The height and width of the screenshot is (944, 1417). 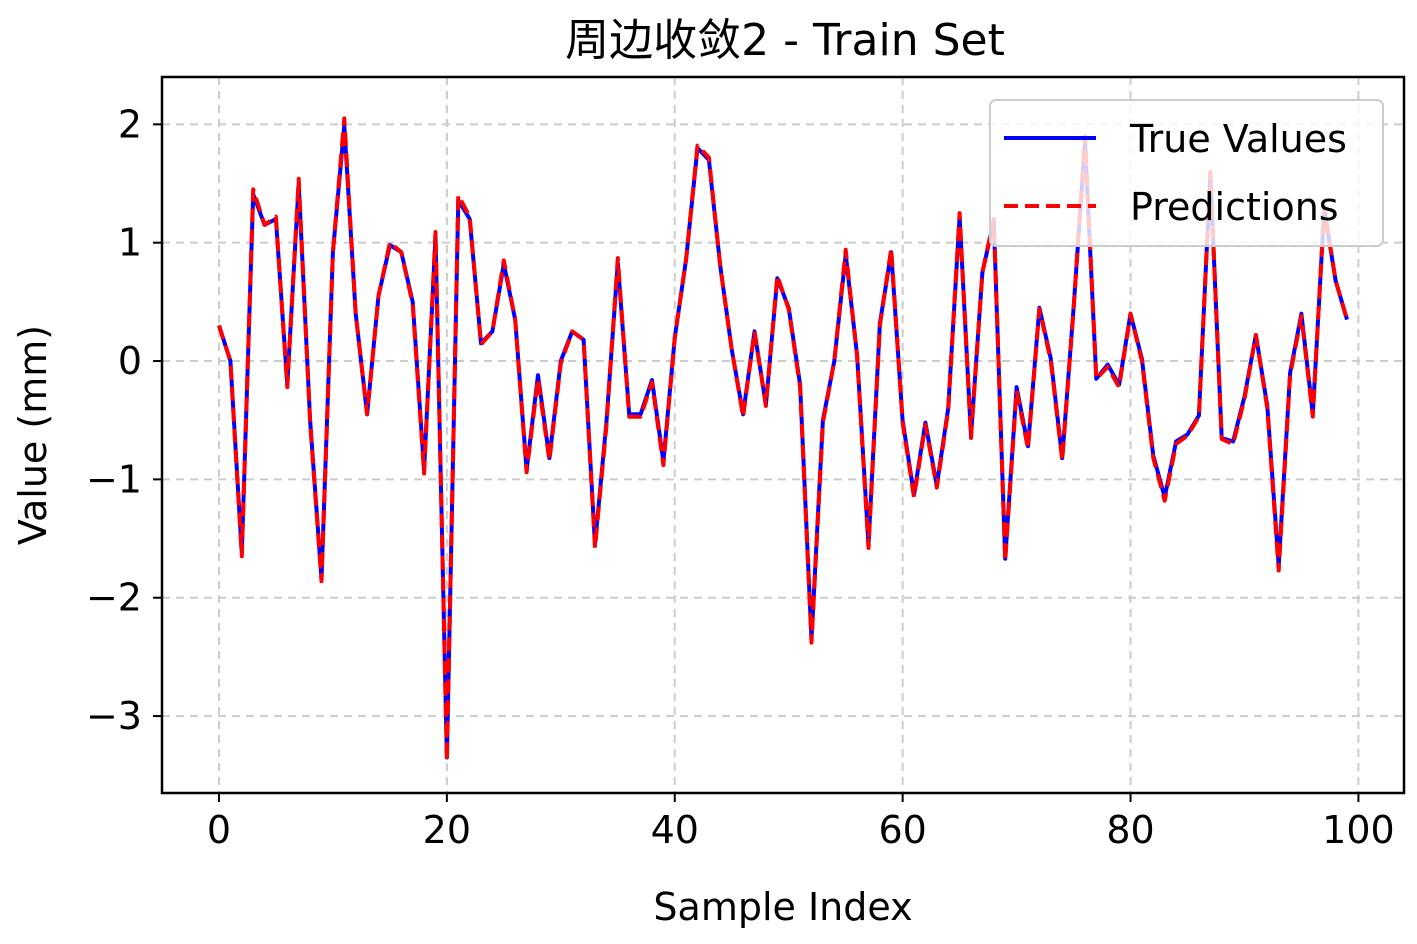 What do you see at coordinates (33, 435) in the screenshot?
I see `y-axis-label: Value (mm)` at bounding box center [33, 435].